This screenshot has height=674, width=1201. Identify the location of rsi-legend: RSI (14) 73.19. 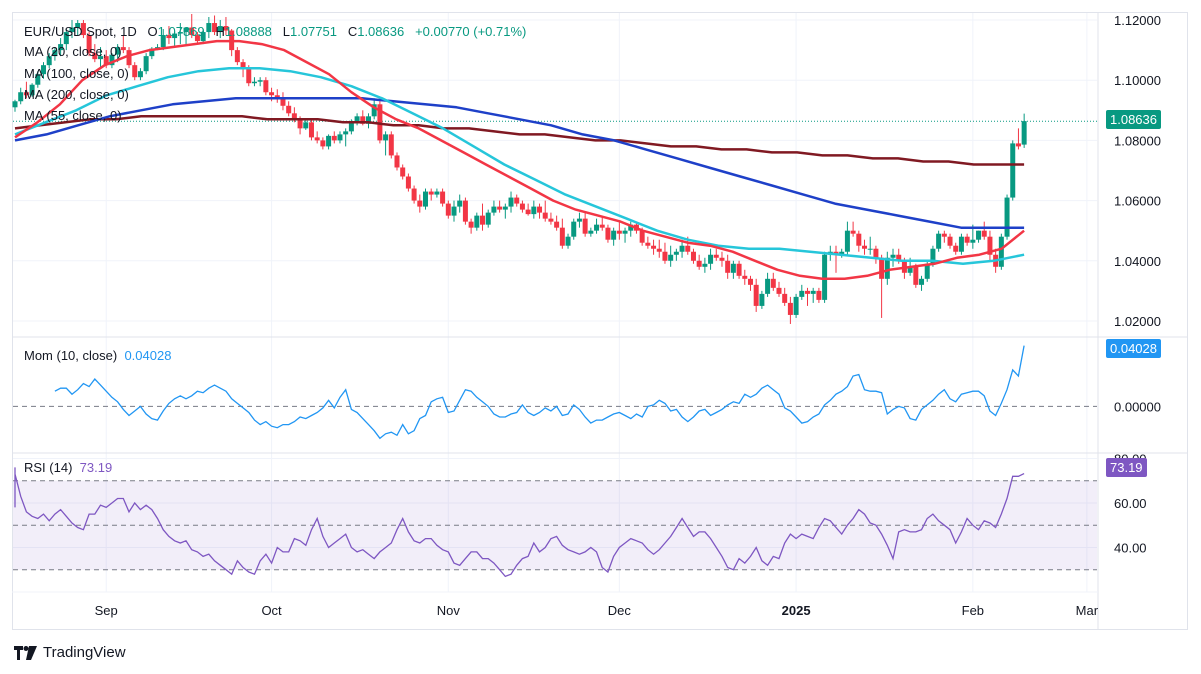
(68, 468).